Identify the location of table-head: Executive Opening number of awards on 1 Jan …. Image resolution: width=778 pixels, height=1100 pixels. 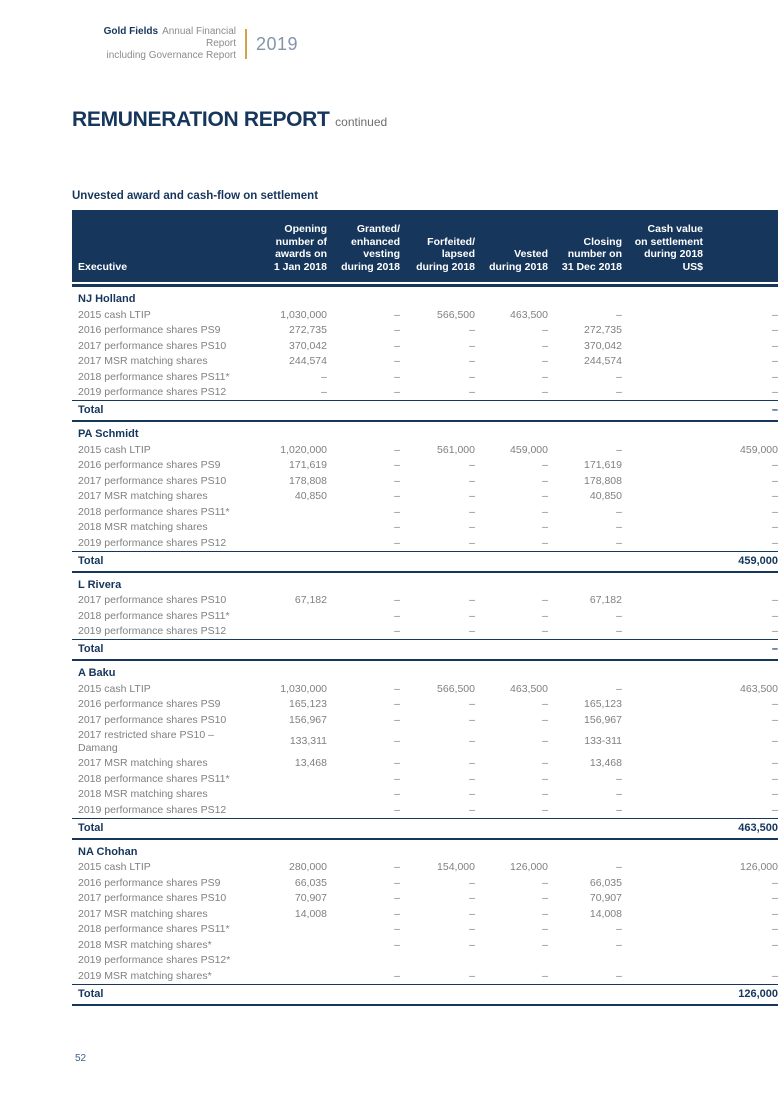
(425, 248).